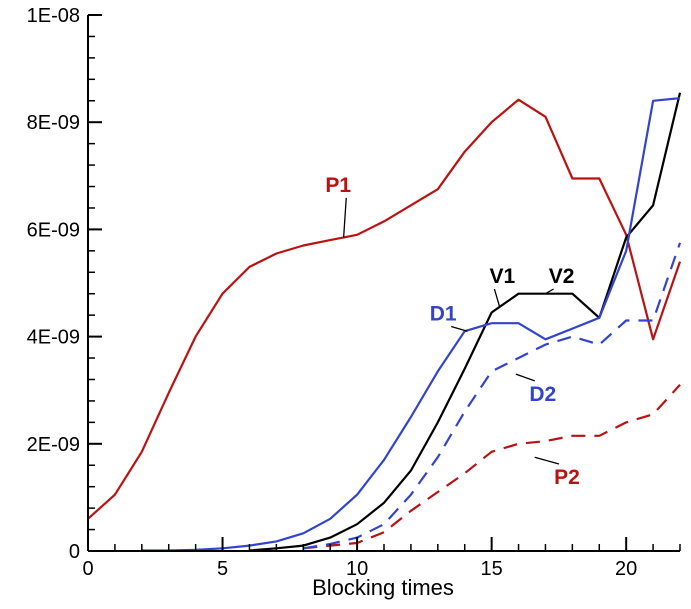  I want to click on x-tick-label: 5, so click(222, 569).